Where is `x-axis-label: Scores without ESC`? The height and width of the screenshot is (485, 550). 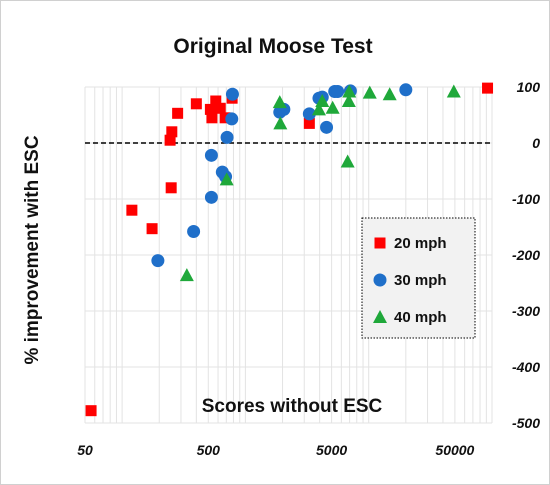 x-axis-label: Scores without ESC is located at coordinates (292, 406).